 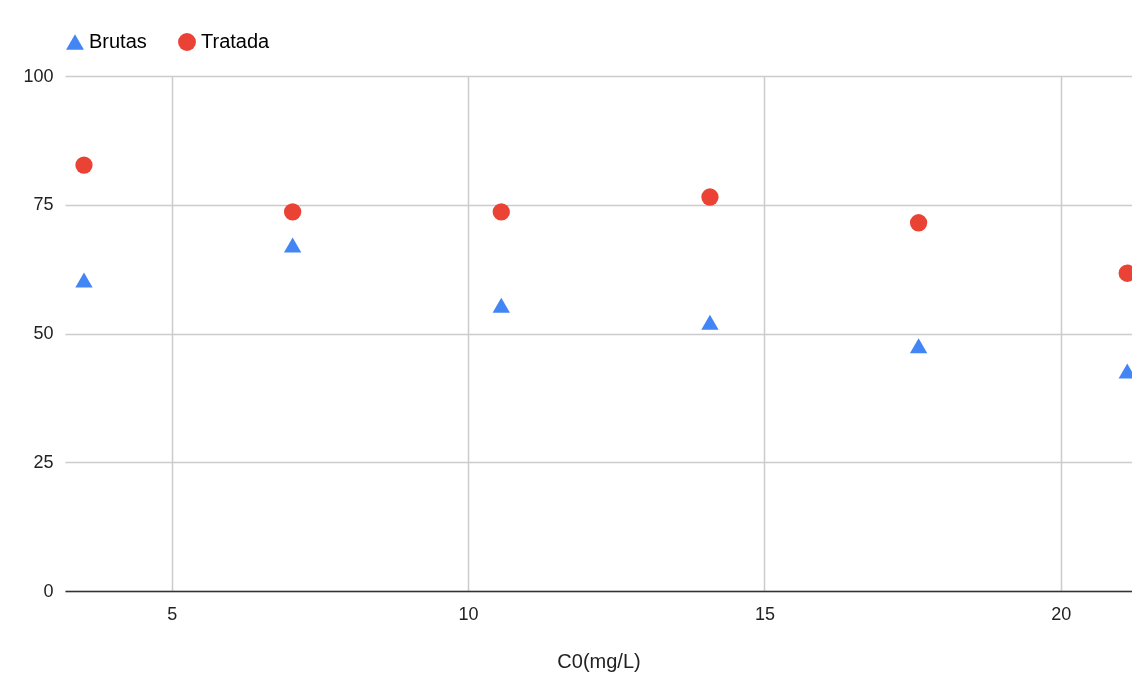 What do you see at coordinates (468, 613) in the screenshot?
I see `x-tick-label: 10` at bounding box center [468, 613].